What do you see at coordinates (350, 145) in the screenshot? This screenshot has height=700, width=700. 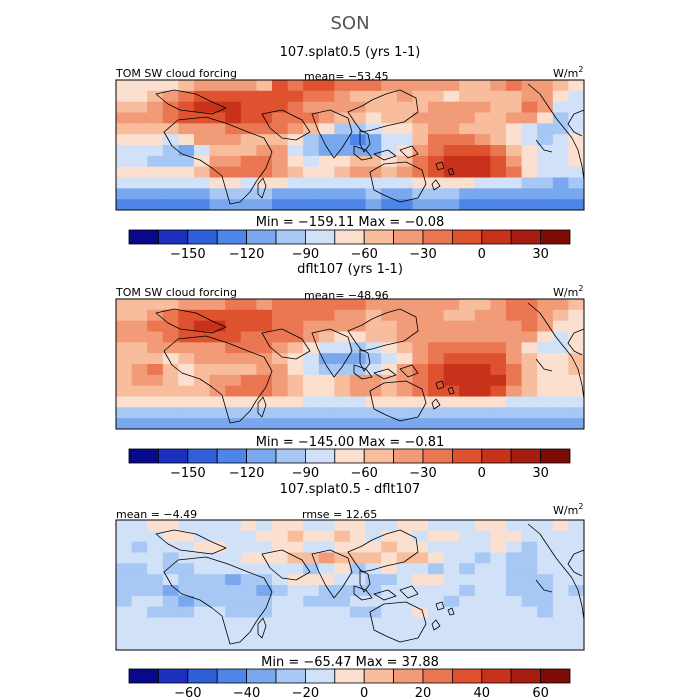 I see `panel-1-map` at bounding box center [350, 145].